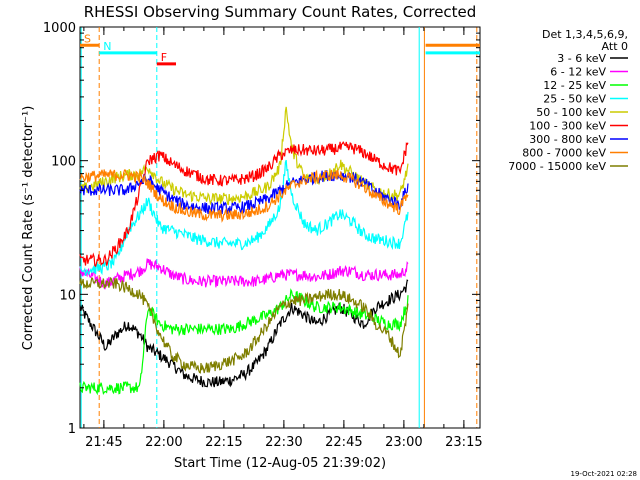  Describe the element at coordinates (63, 162) in the screenshot. I see `y-tick-label: 100` at that location.